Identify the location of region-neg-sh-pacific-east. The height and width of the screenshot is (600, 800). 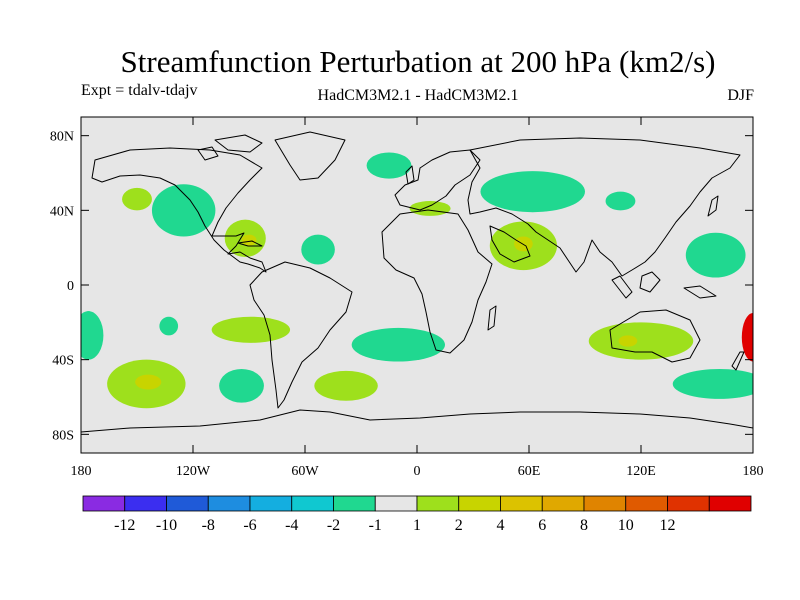
(88, 326).